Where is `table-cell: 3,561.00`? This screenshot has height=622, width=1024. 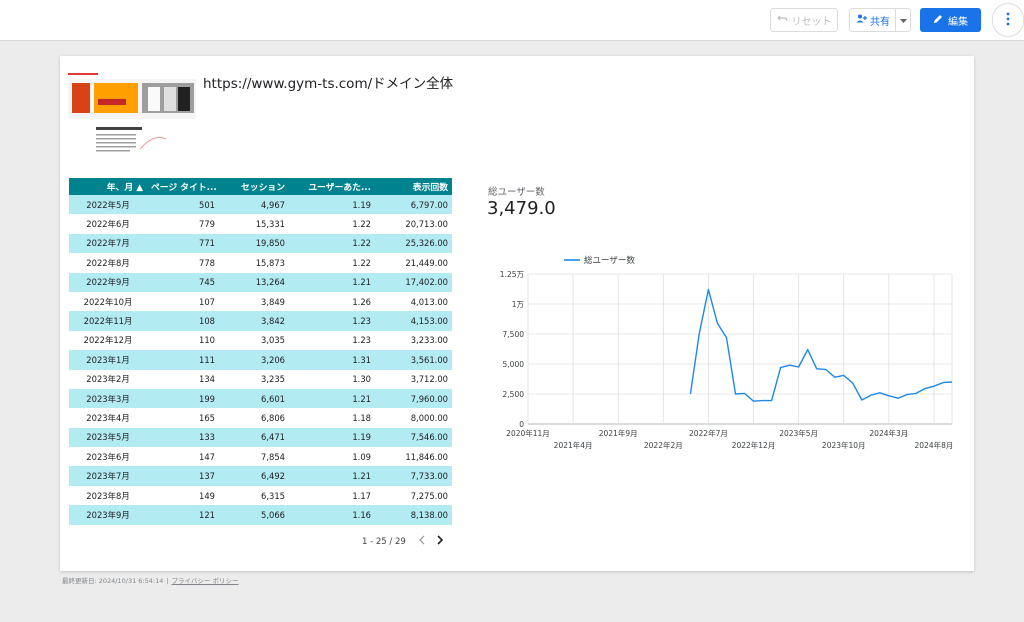 table-cell: 3,561.00 is located at coordinates (413, 360).